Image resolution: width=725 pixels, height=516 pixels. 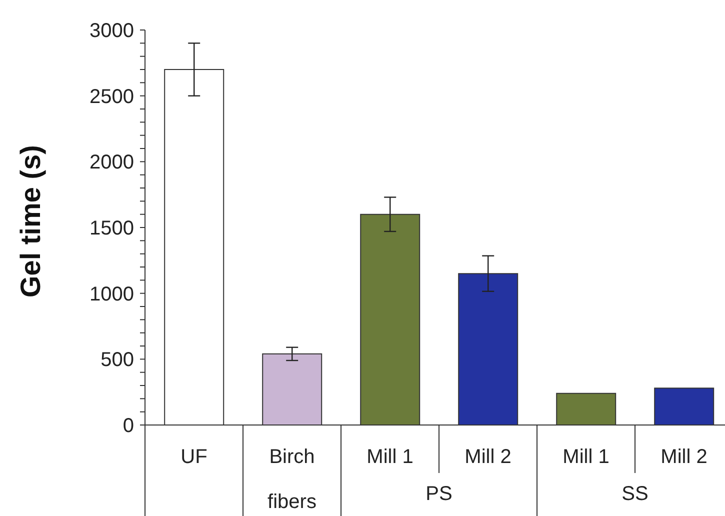 What do you see at coordinates (30, 221) in the screenshot?
I see `y-axis-title: Gel time (s)` at bounding box center [30, 221].